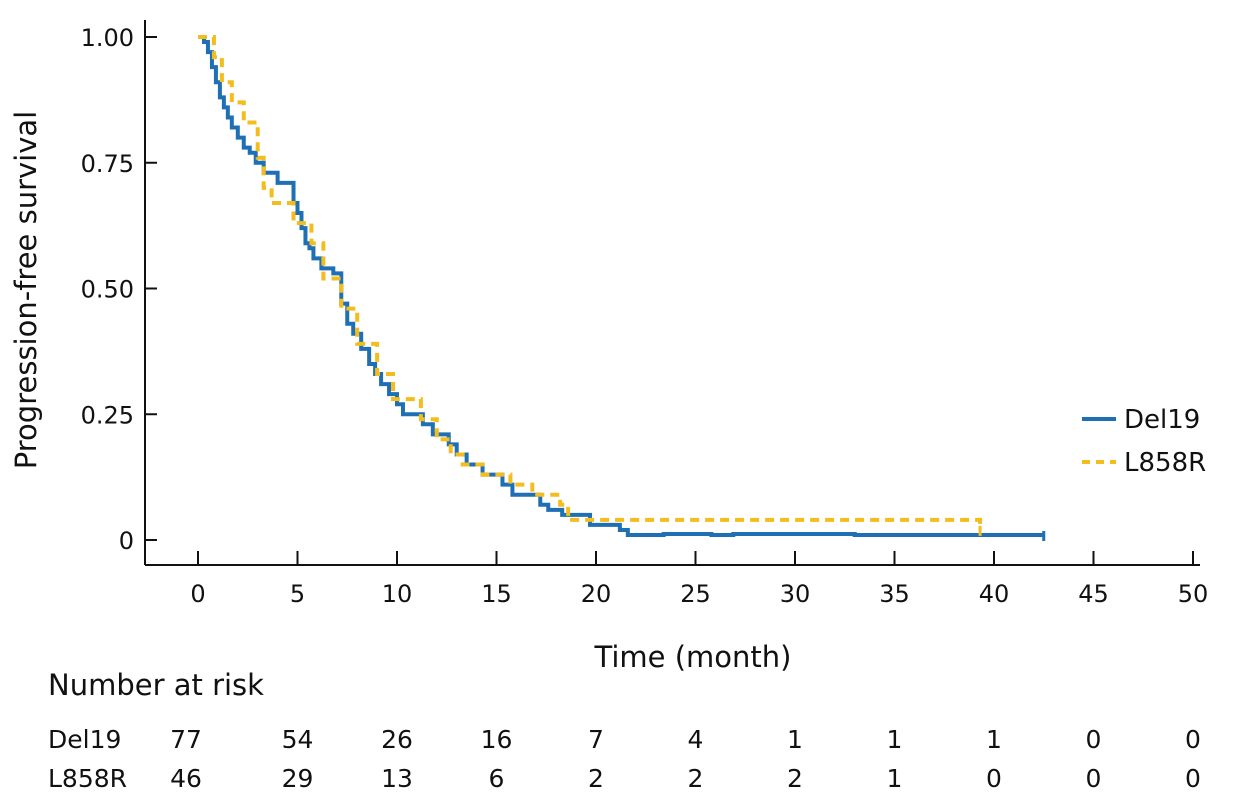 The height and width of the screenshot is (808, 1260). What do you see at coordinates (1144, 441) in the screenshot?
I see `legend: Del19 L858R` at bounding box center [1144, 441].